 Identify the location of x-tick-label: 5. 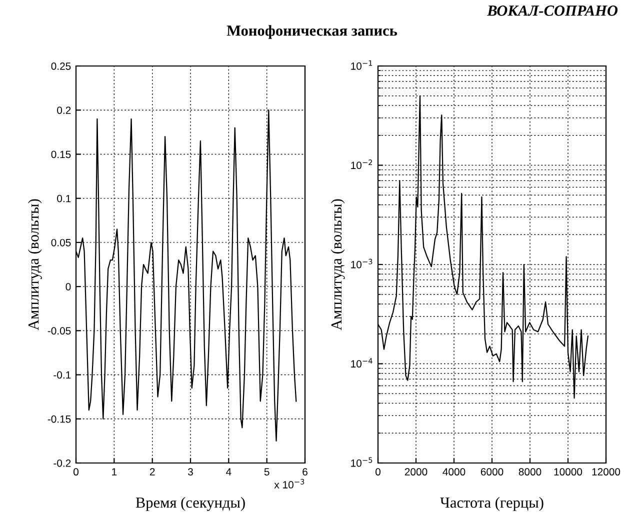
(267, 472).